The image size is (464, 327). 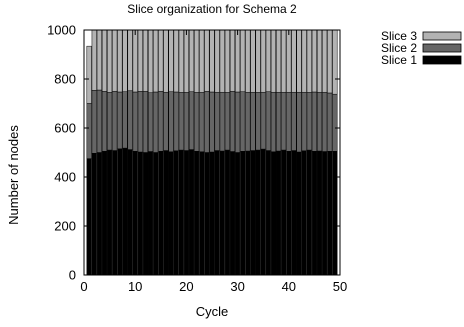 What do you see at coordinates (399, 60) in the screenshot?
I see `legend-label-slice-1: Slice 1` at bounding box center [399, 60].